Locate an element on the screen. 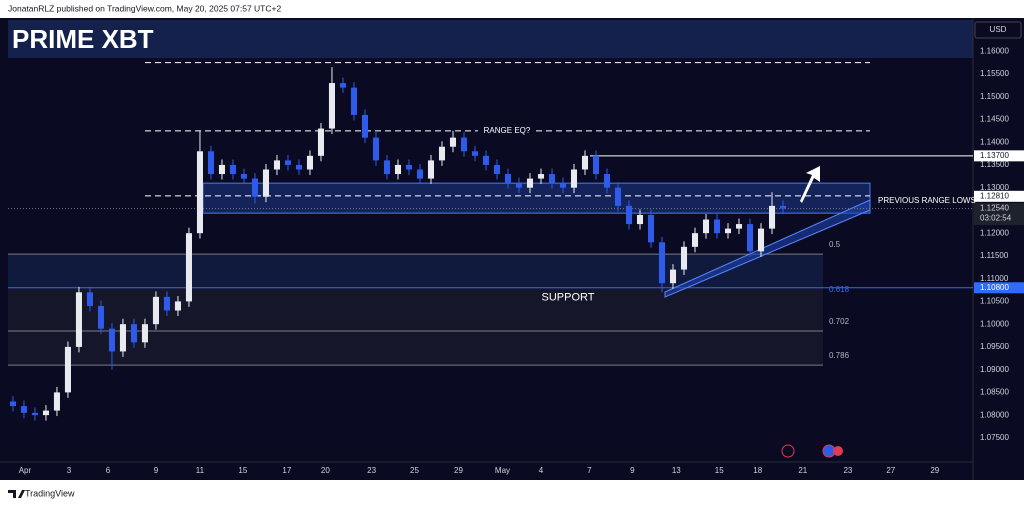 The width and height of the screenshot is (1024, 506). x-tick-label: 21 is located at coordinates (802, 470).